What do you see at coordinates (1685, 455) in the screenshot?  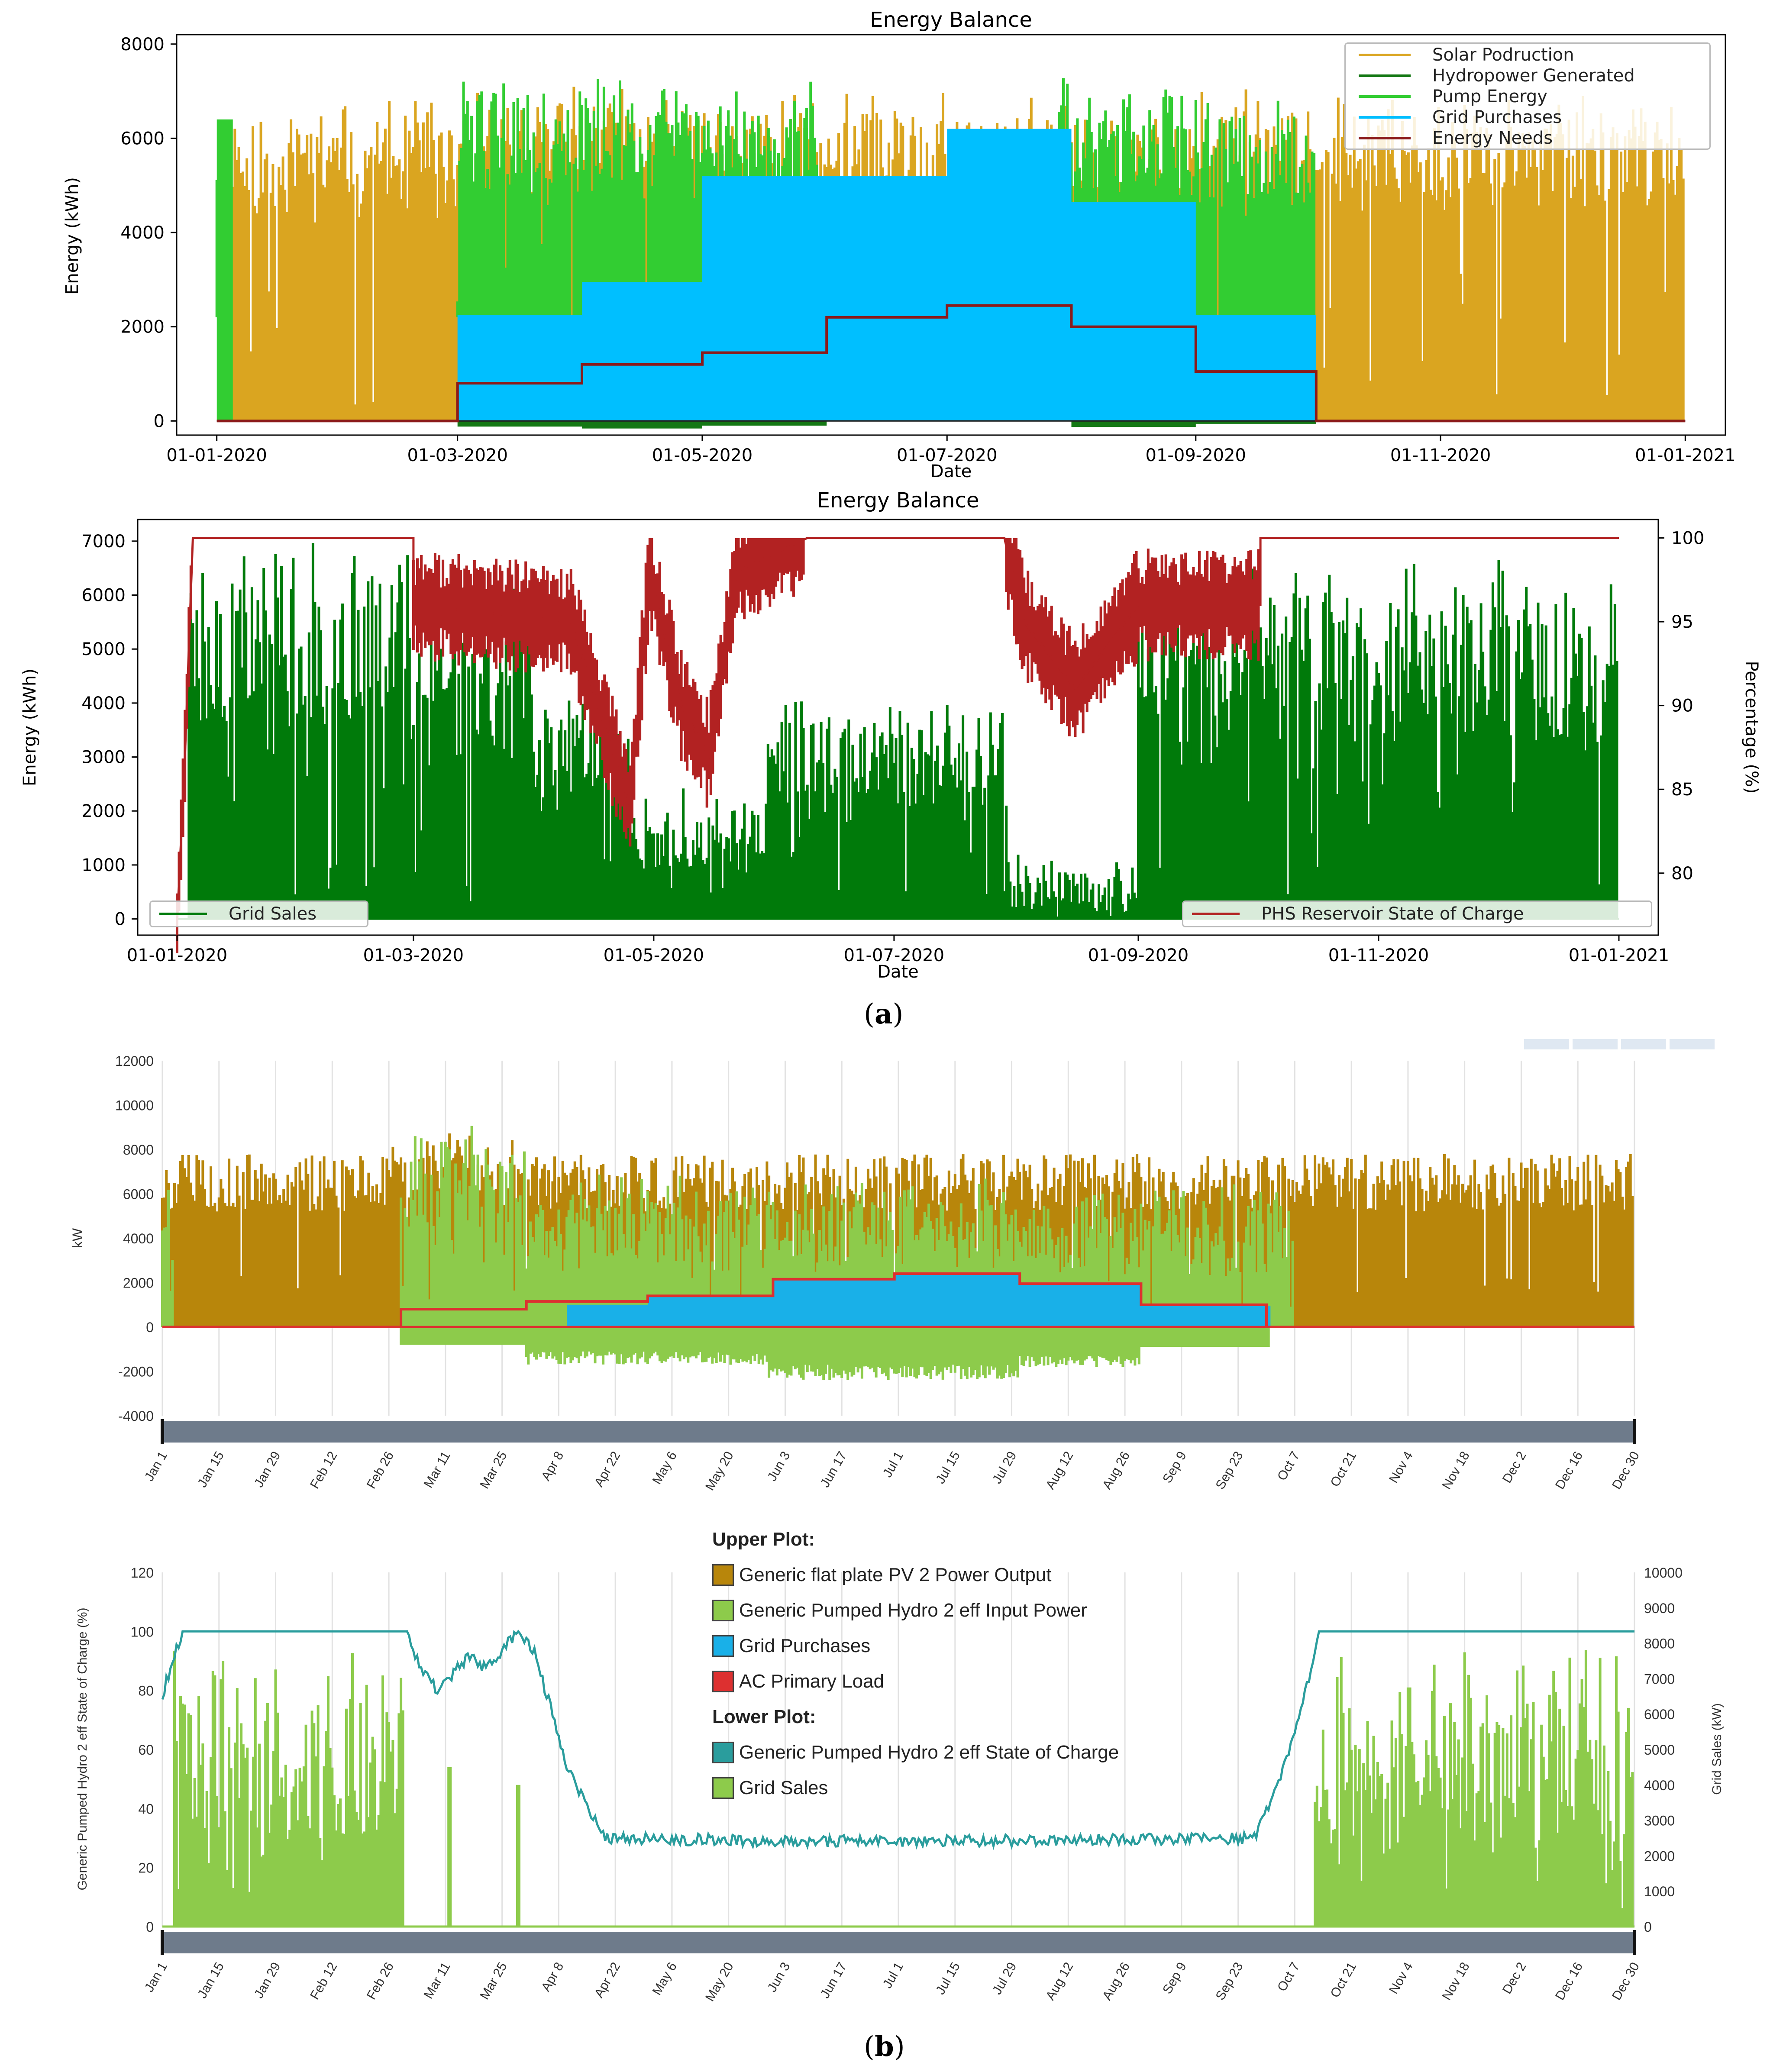 I see `x-tick-label: 01-01-2021` at bounding box center [1685, 455].